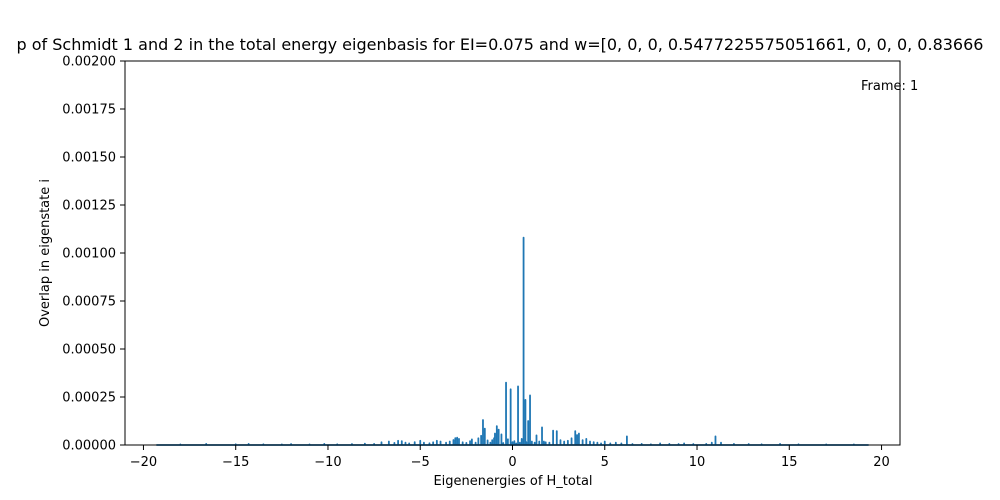 The image size is (1000, 500). I want to click on y-tick-label: 0.00050, so click(89, 350).